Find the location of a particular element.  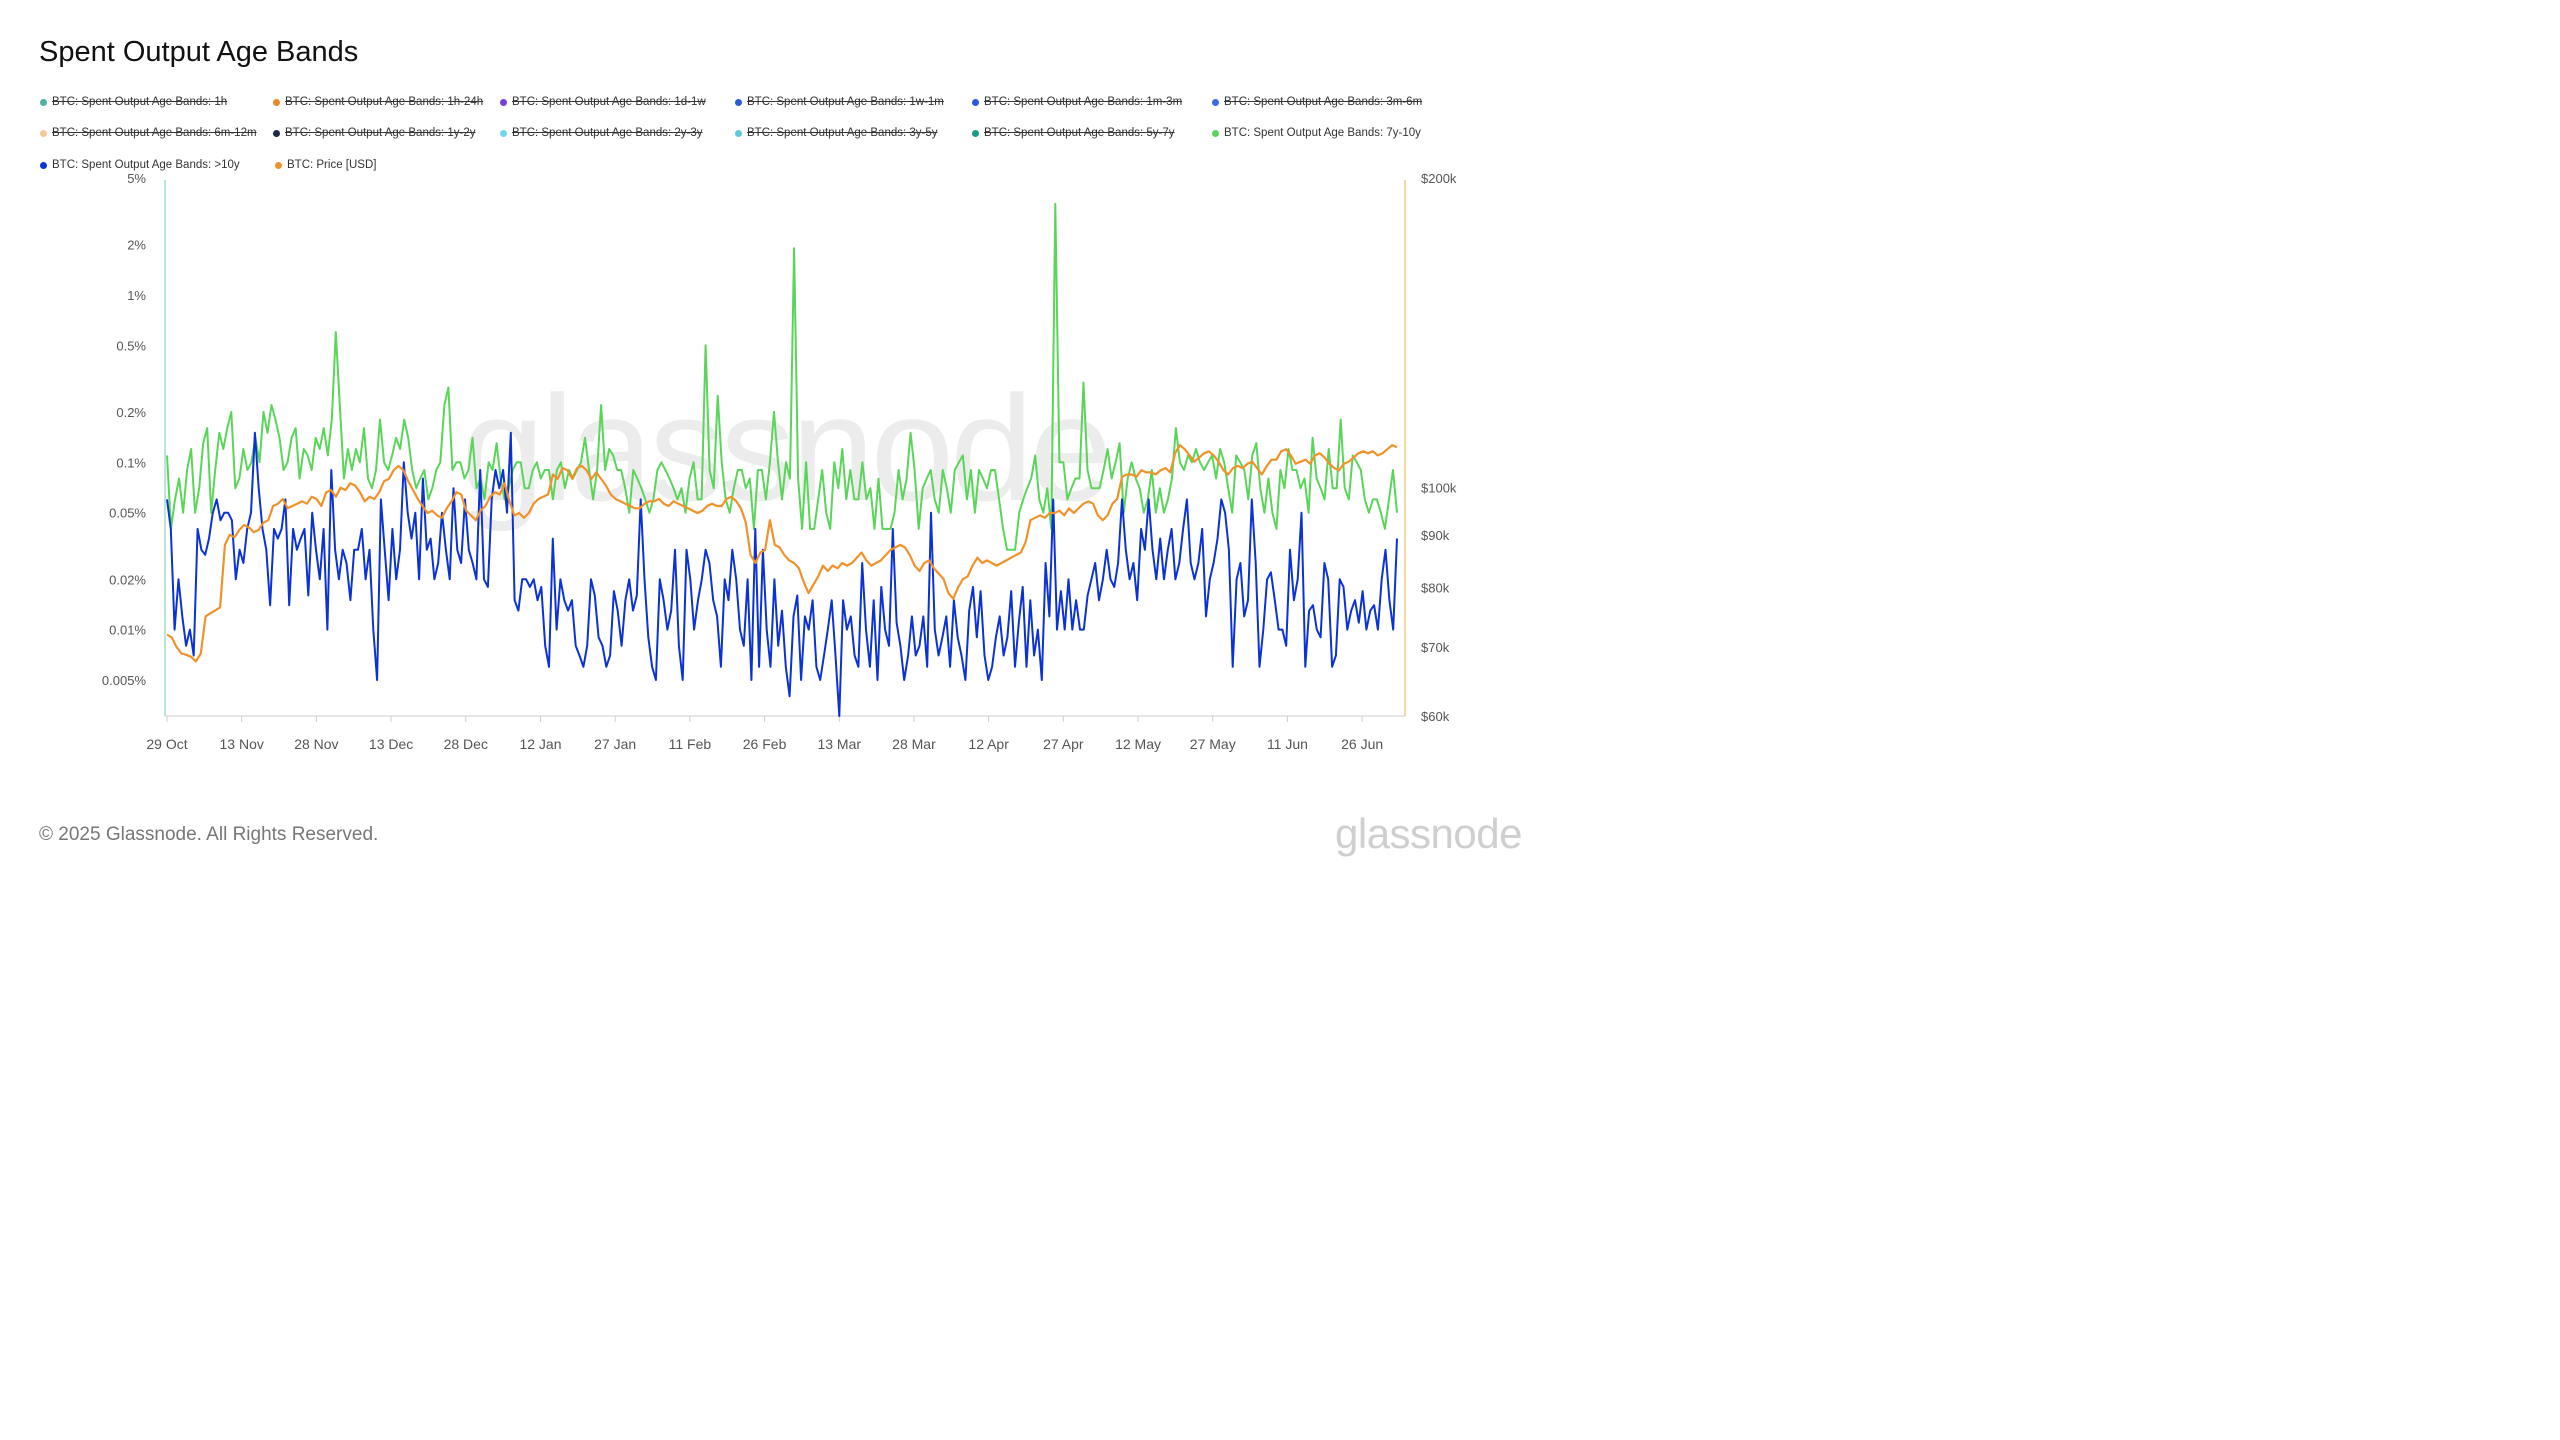

legend-label: BTC: Spent Output Age Bands: 1h-24h is located at coordinates (384, 102).